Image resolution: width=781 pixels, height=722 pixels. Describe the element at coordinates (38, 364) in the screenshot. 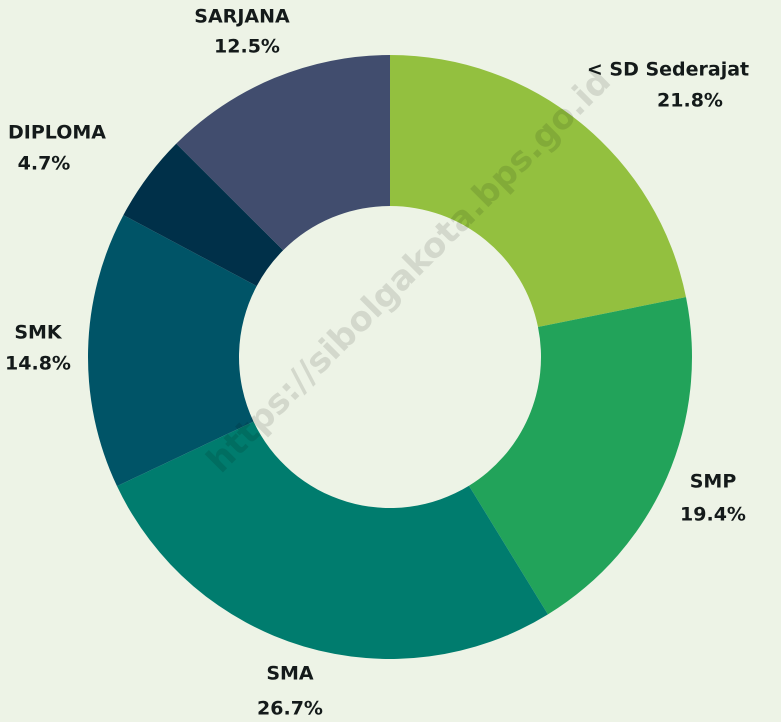

I see `slice-value: 14.8%` at that location.